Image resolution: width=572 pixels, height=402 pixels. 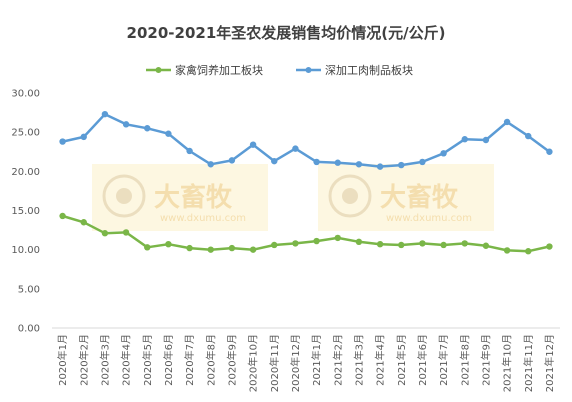 What do you see at coordinates (104, 360) in the screenshot?
I see `x-tick-label: 2020年3月` at bounding box center [104, 360].